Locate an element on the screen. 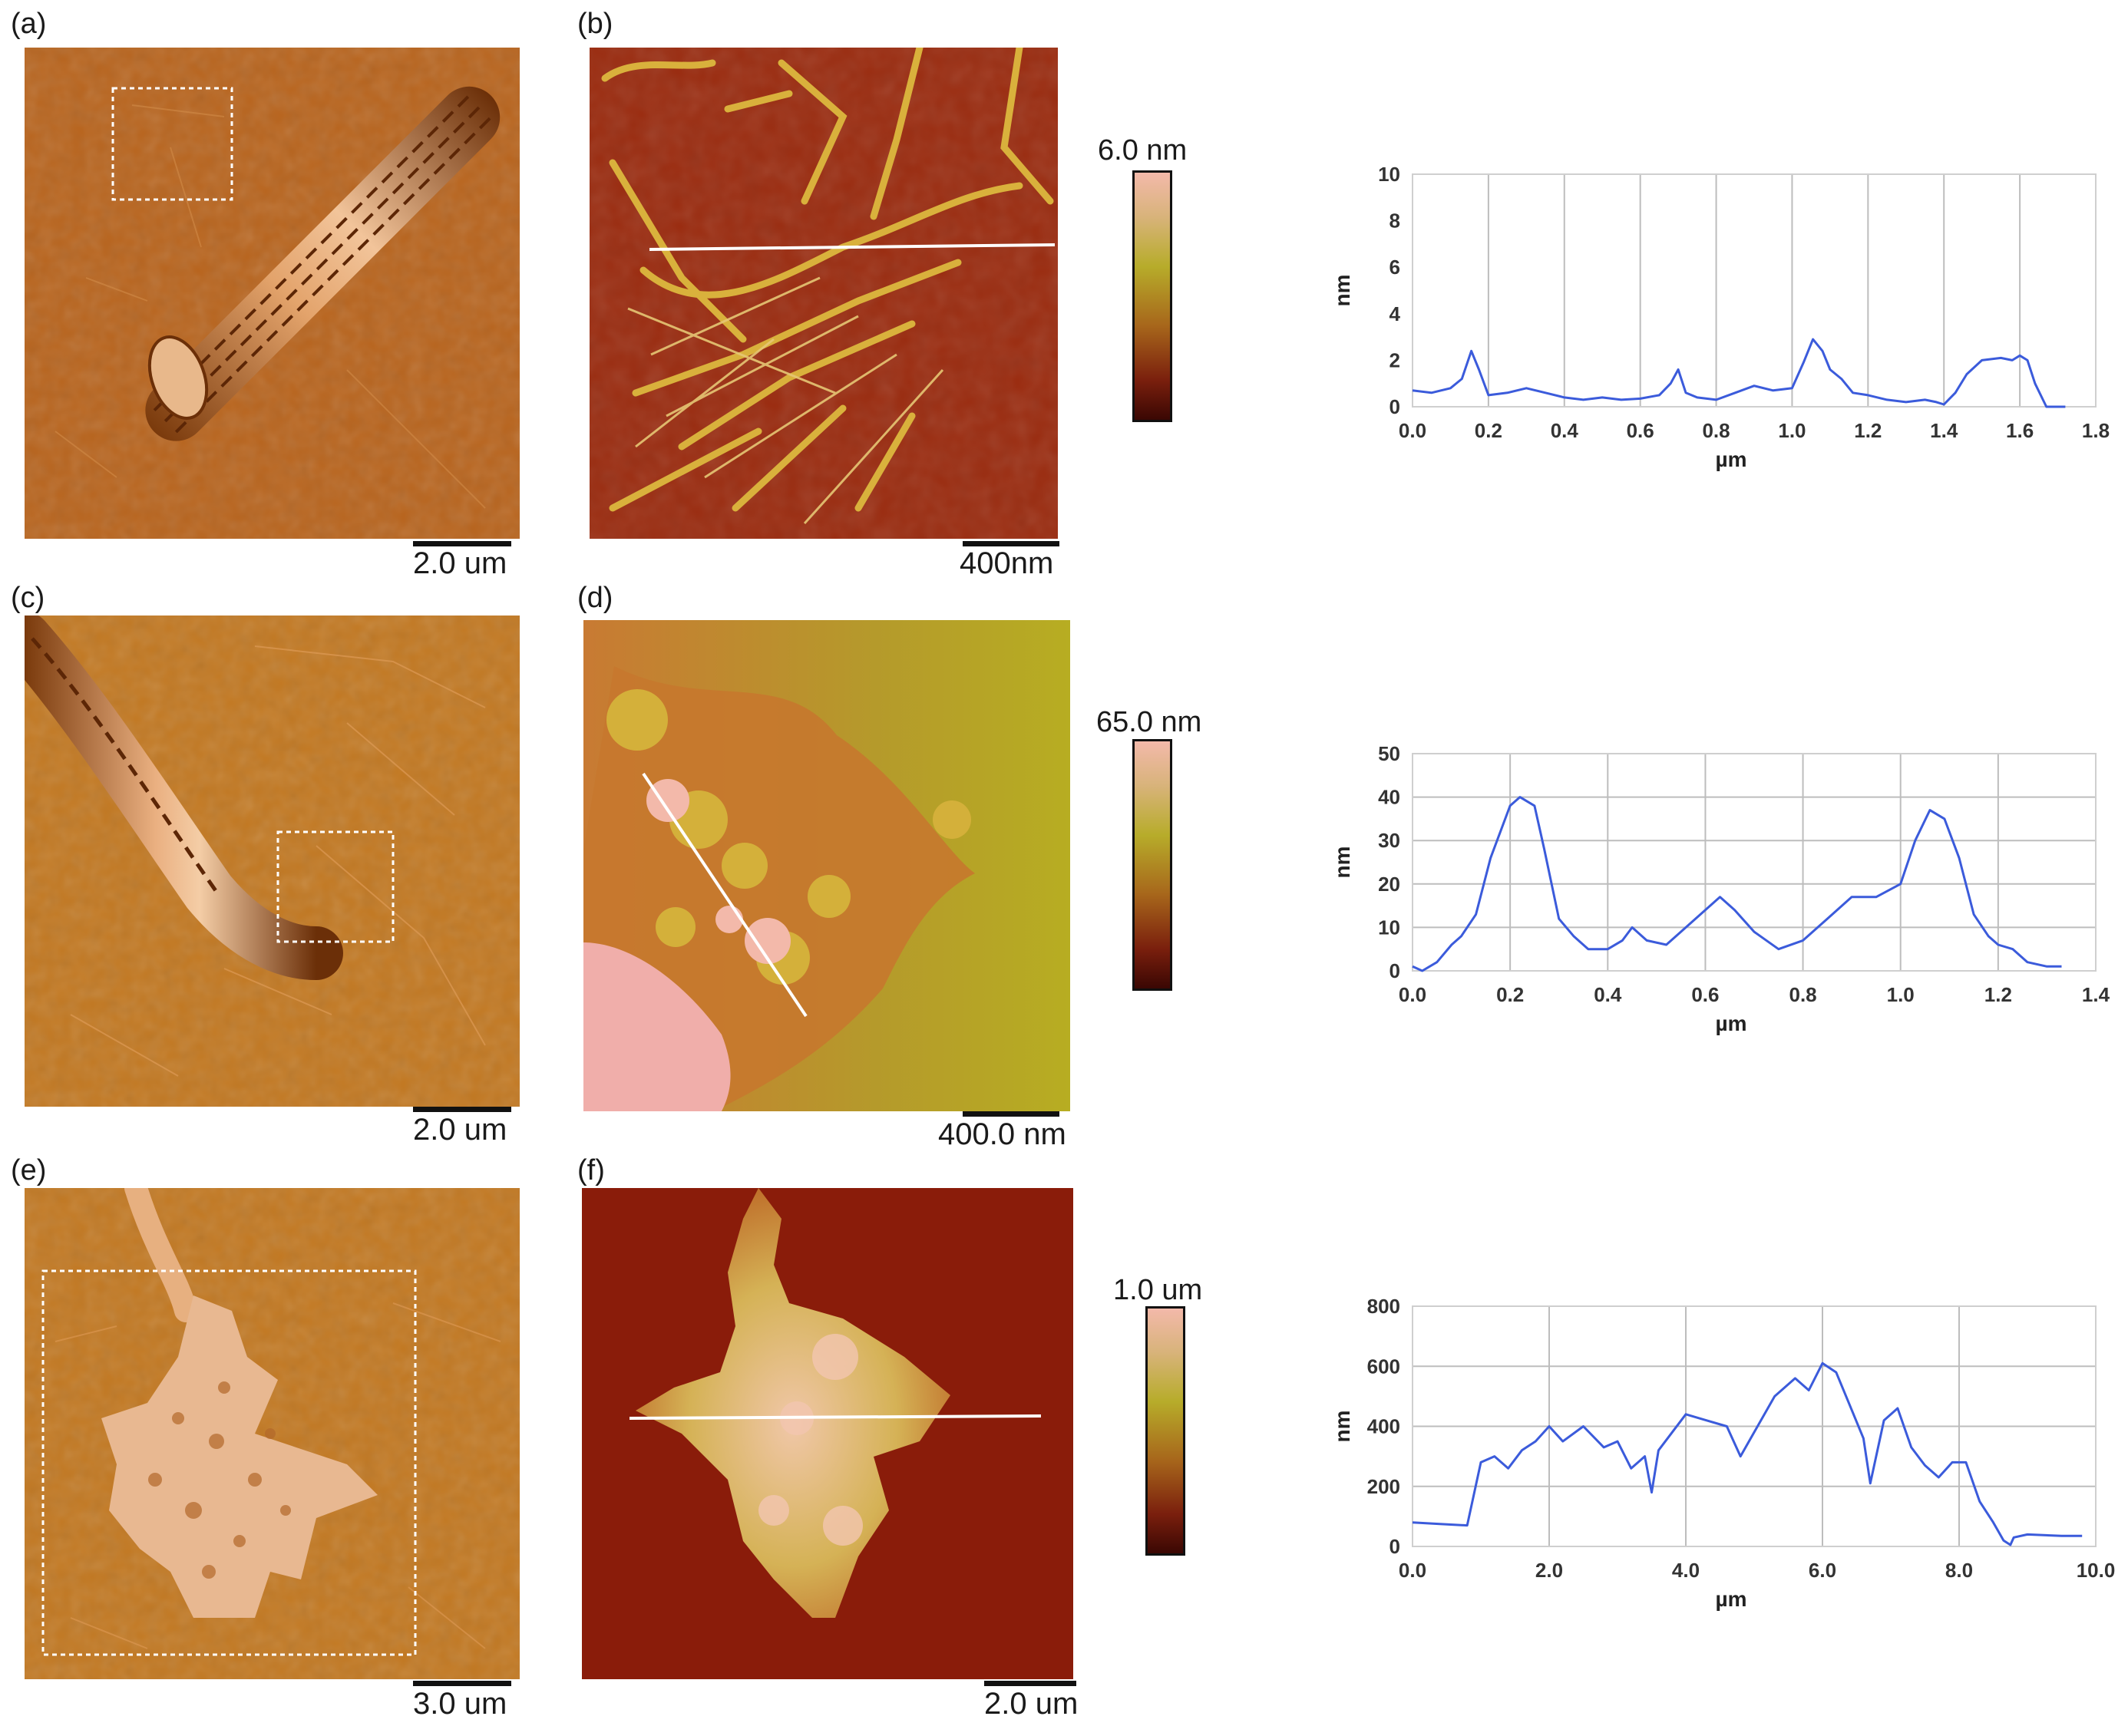 This screenshot has width=2128, height=1736. scale-label-a: 2.0 um is located at coordinates (460, 563).